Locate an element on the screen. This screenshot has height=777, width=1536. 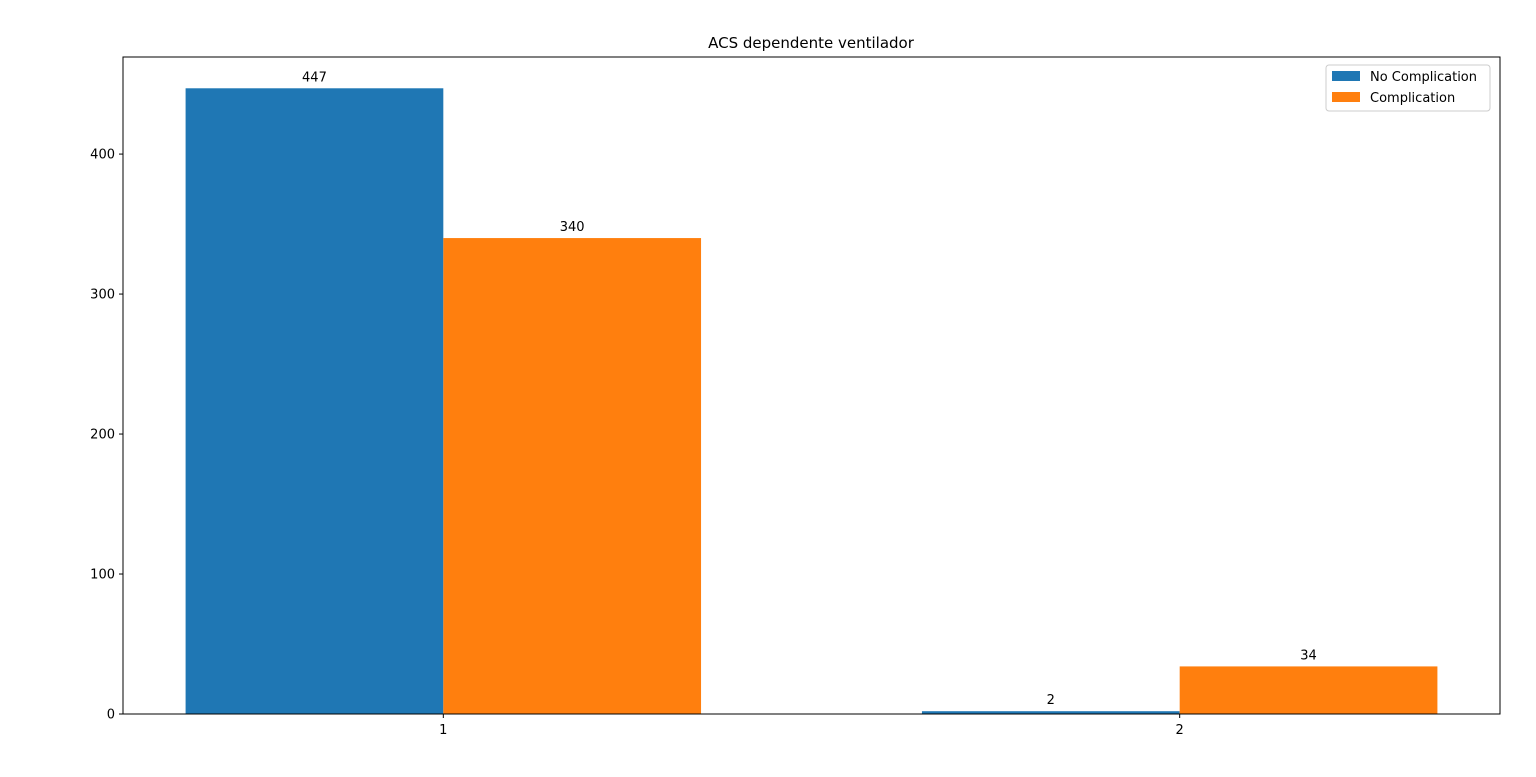
x-tick-label: 2 is located at coordinates (1180, 730).